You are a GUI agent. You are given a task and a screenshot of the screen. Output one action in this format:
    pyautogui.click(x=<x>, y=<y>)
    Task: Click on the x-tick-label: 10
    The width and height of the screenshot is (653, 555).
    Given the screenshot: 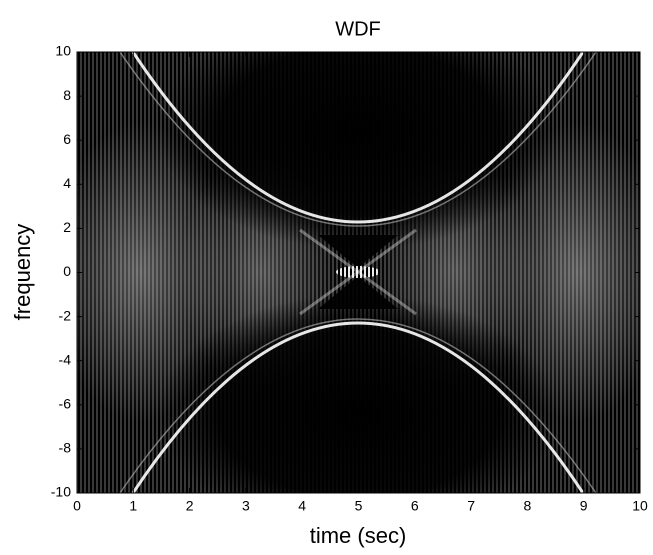 What is the action you would take?
    pyautogui.click(x=640, y=506)
    